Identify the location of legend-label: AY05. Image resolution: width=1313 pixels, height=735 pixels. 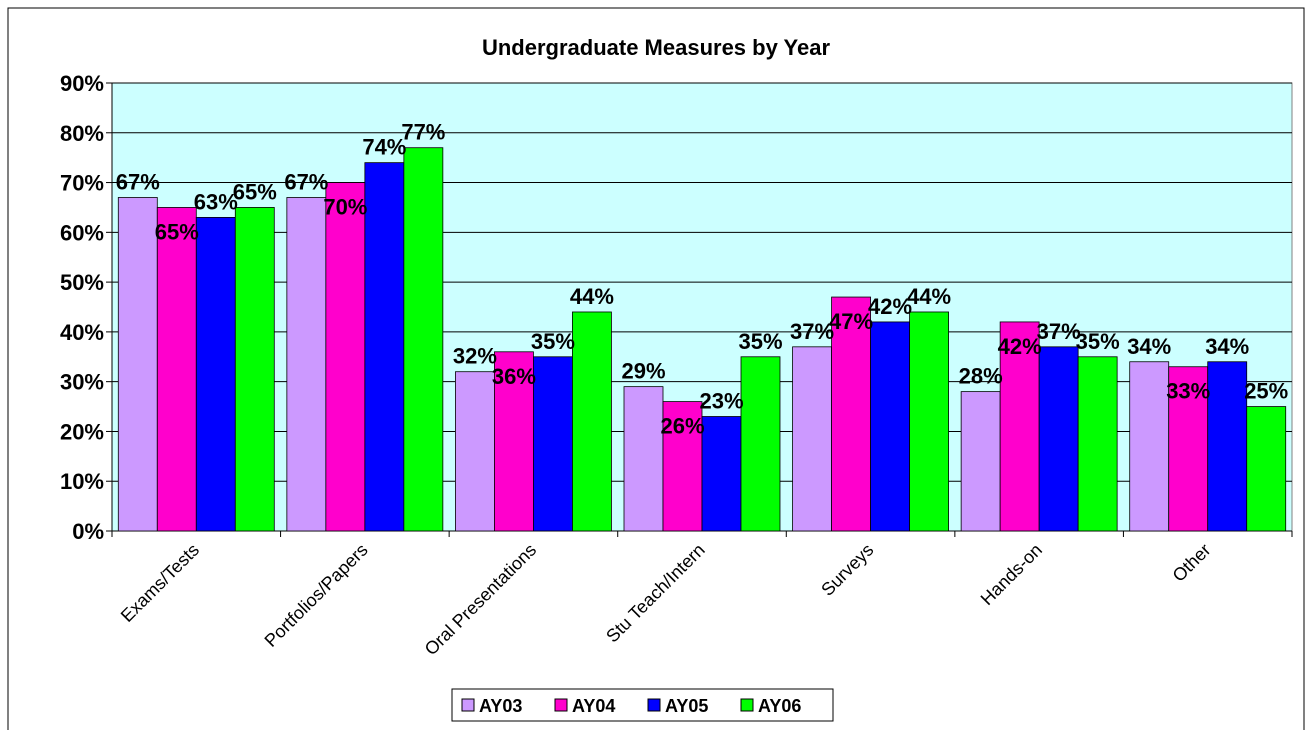
(686, 706).